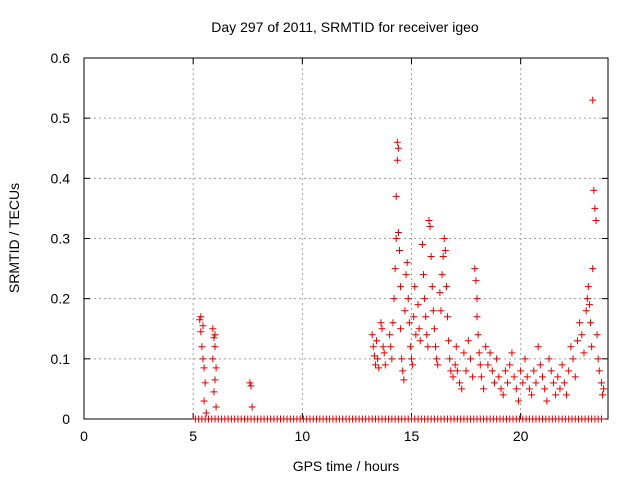 Image resolution: width=640 pixels, height=480 pixels. What do you see at coordinates (61, 239) in the screenshot?
I see `y-tick-label: 0.3` at bounding box center [61, 239].